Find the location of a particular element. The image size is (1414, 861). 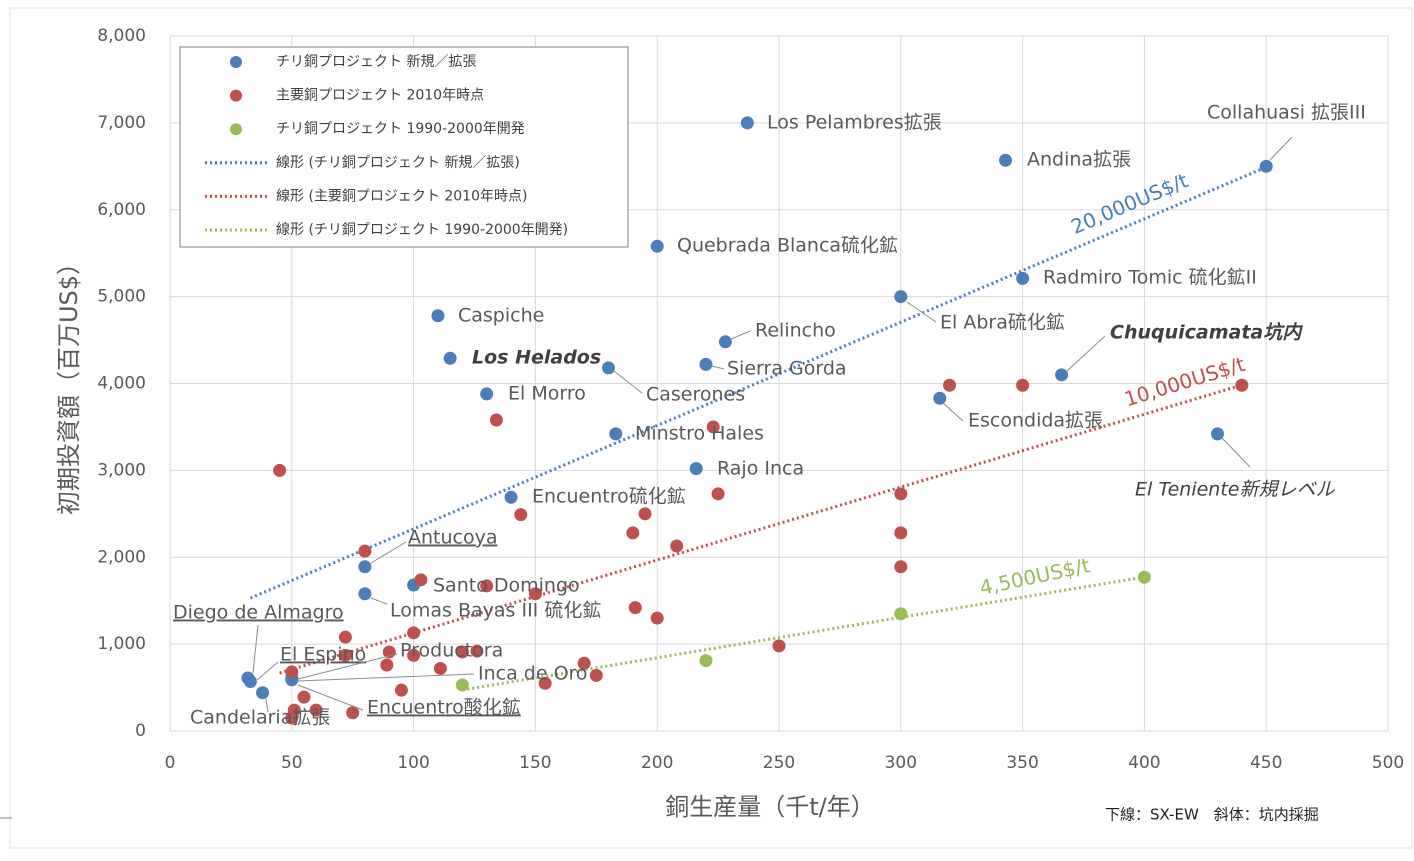

point-label: El Teniente新規レベル is located at coordinates (1235, 490).